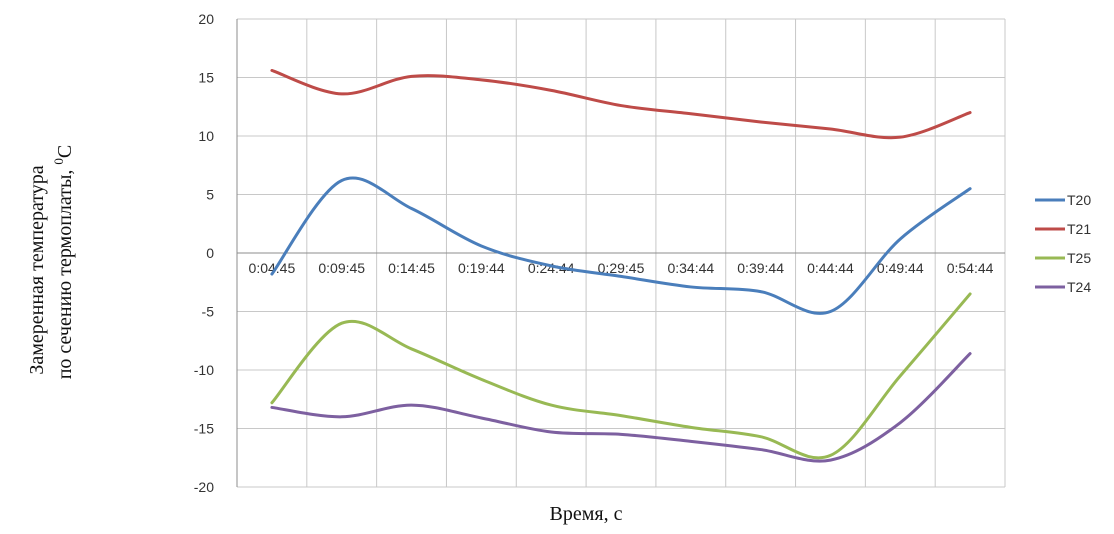 Image resolution: width=1114 pixels, height=534 pixels. Describe the element at coordinates (760, 268) in the screenshot. I see `x-tick-label: 0:39:44` at that location.